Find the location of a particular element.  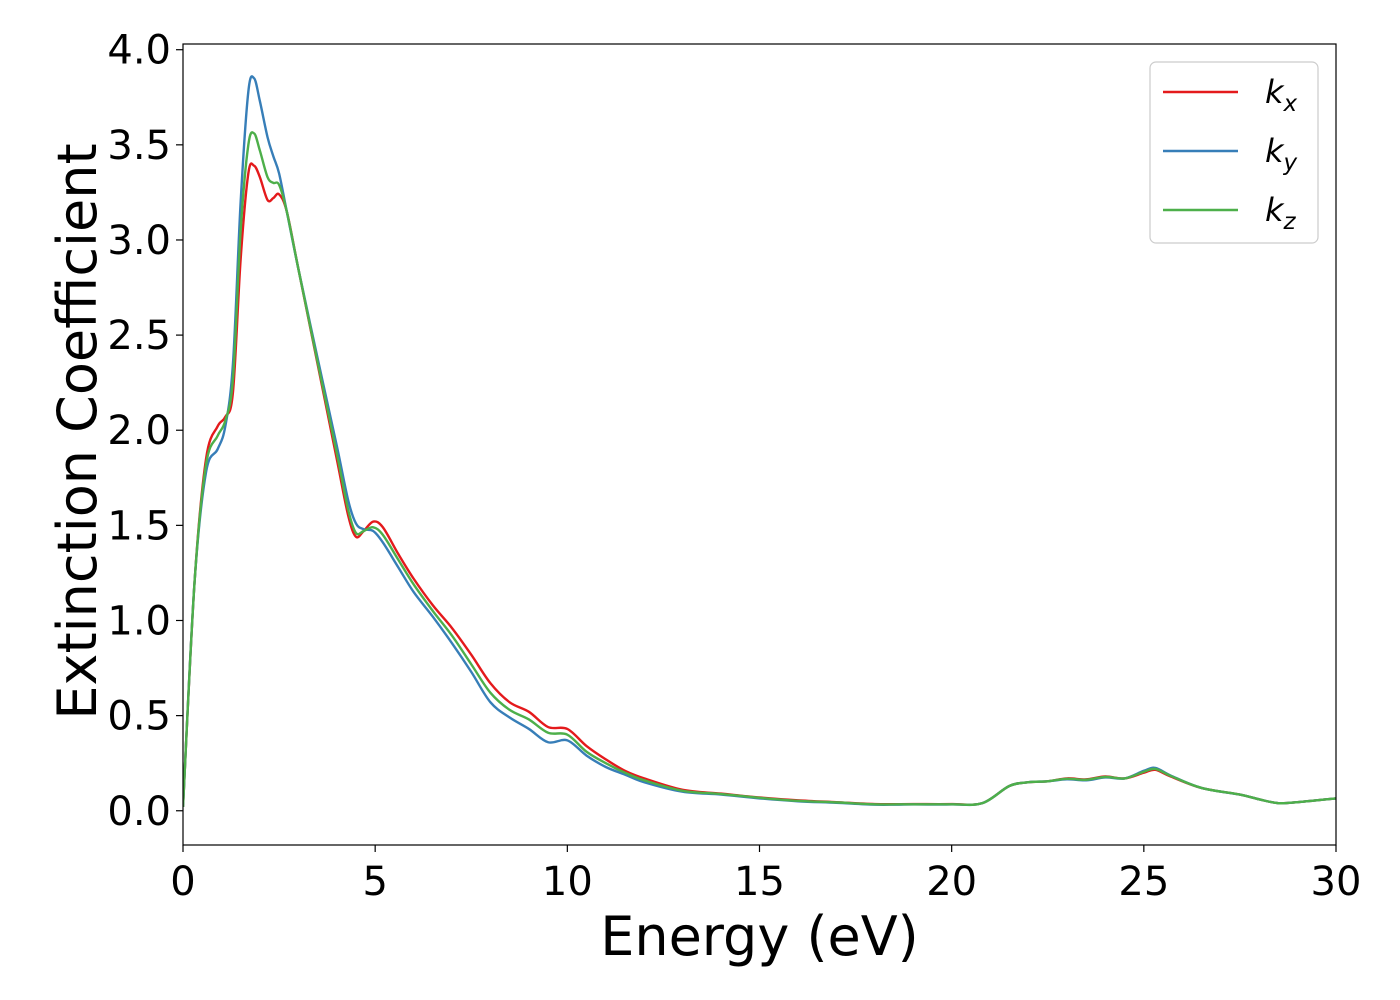

y-tick-label: 0.5 is located at coordinates (139, 717).